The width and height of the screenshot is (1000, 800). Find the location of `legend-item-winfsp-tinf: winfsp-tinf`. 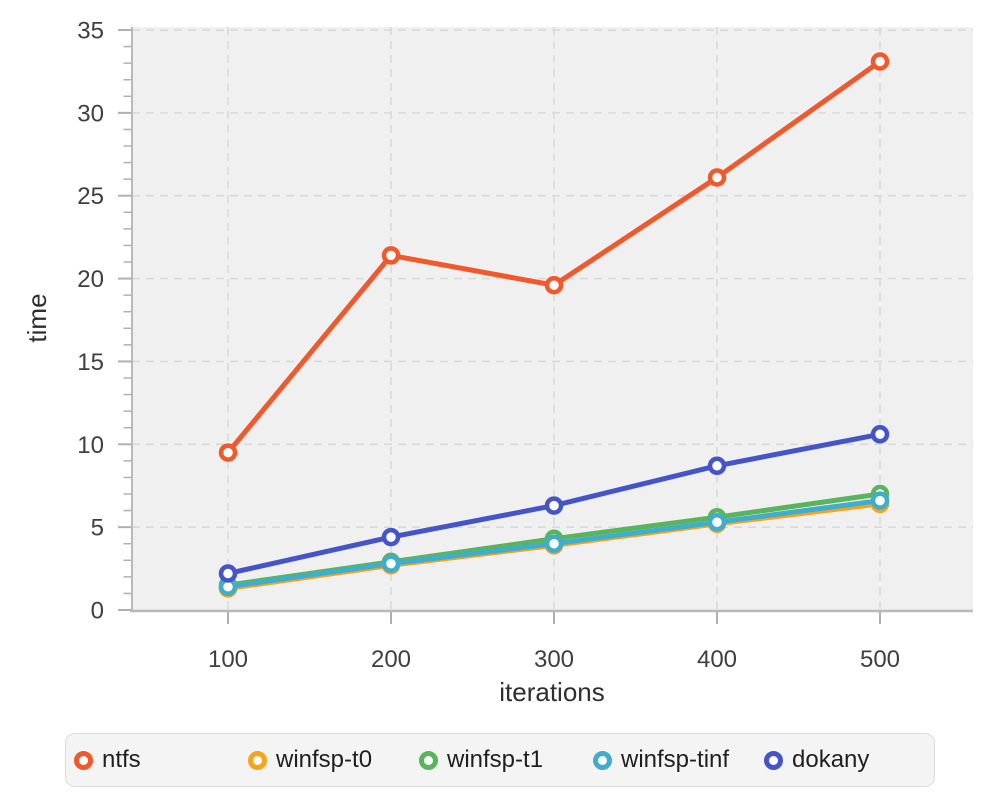

legend-item-winfsp-tinf: winfsp-tinf is located at coordinates (661, 760).